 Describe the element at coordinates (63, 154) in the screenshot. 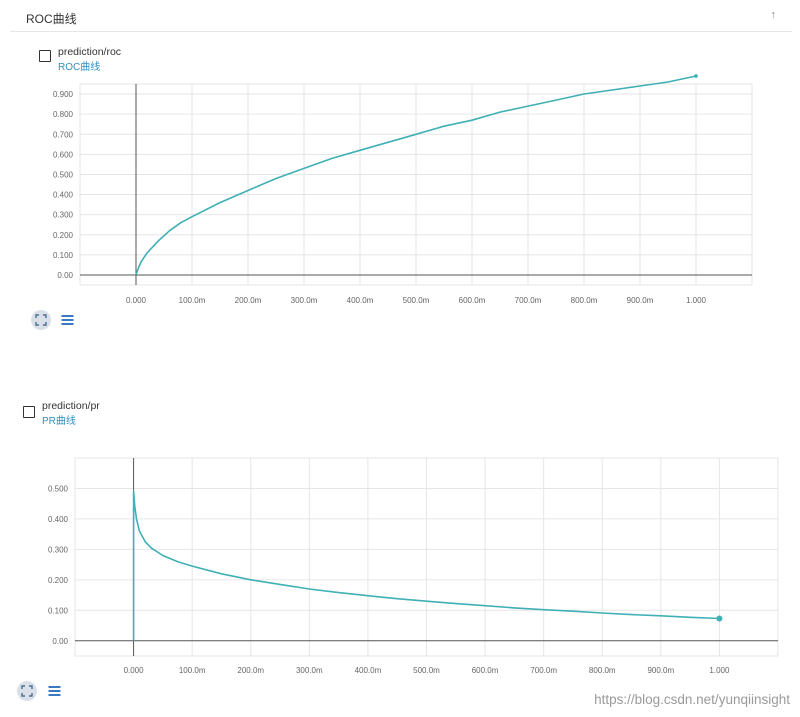

I see `y-tick-label: 0.600` at that location.